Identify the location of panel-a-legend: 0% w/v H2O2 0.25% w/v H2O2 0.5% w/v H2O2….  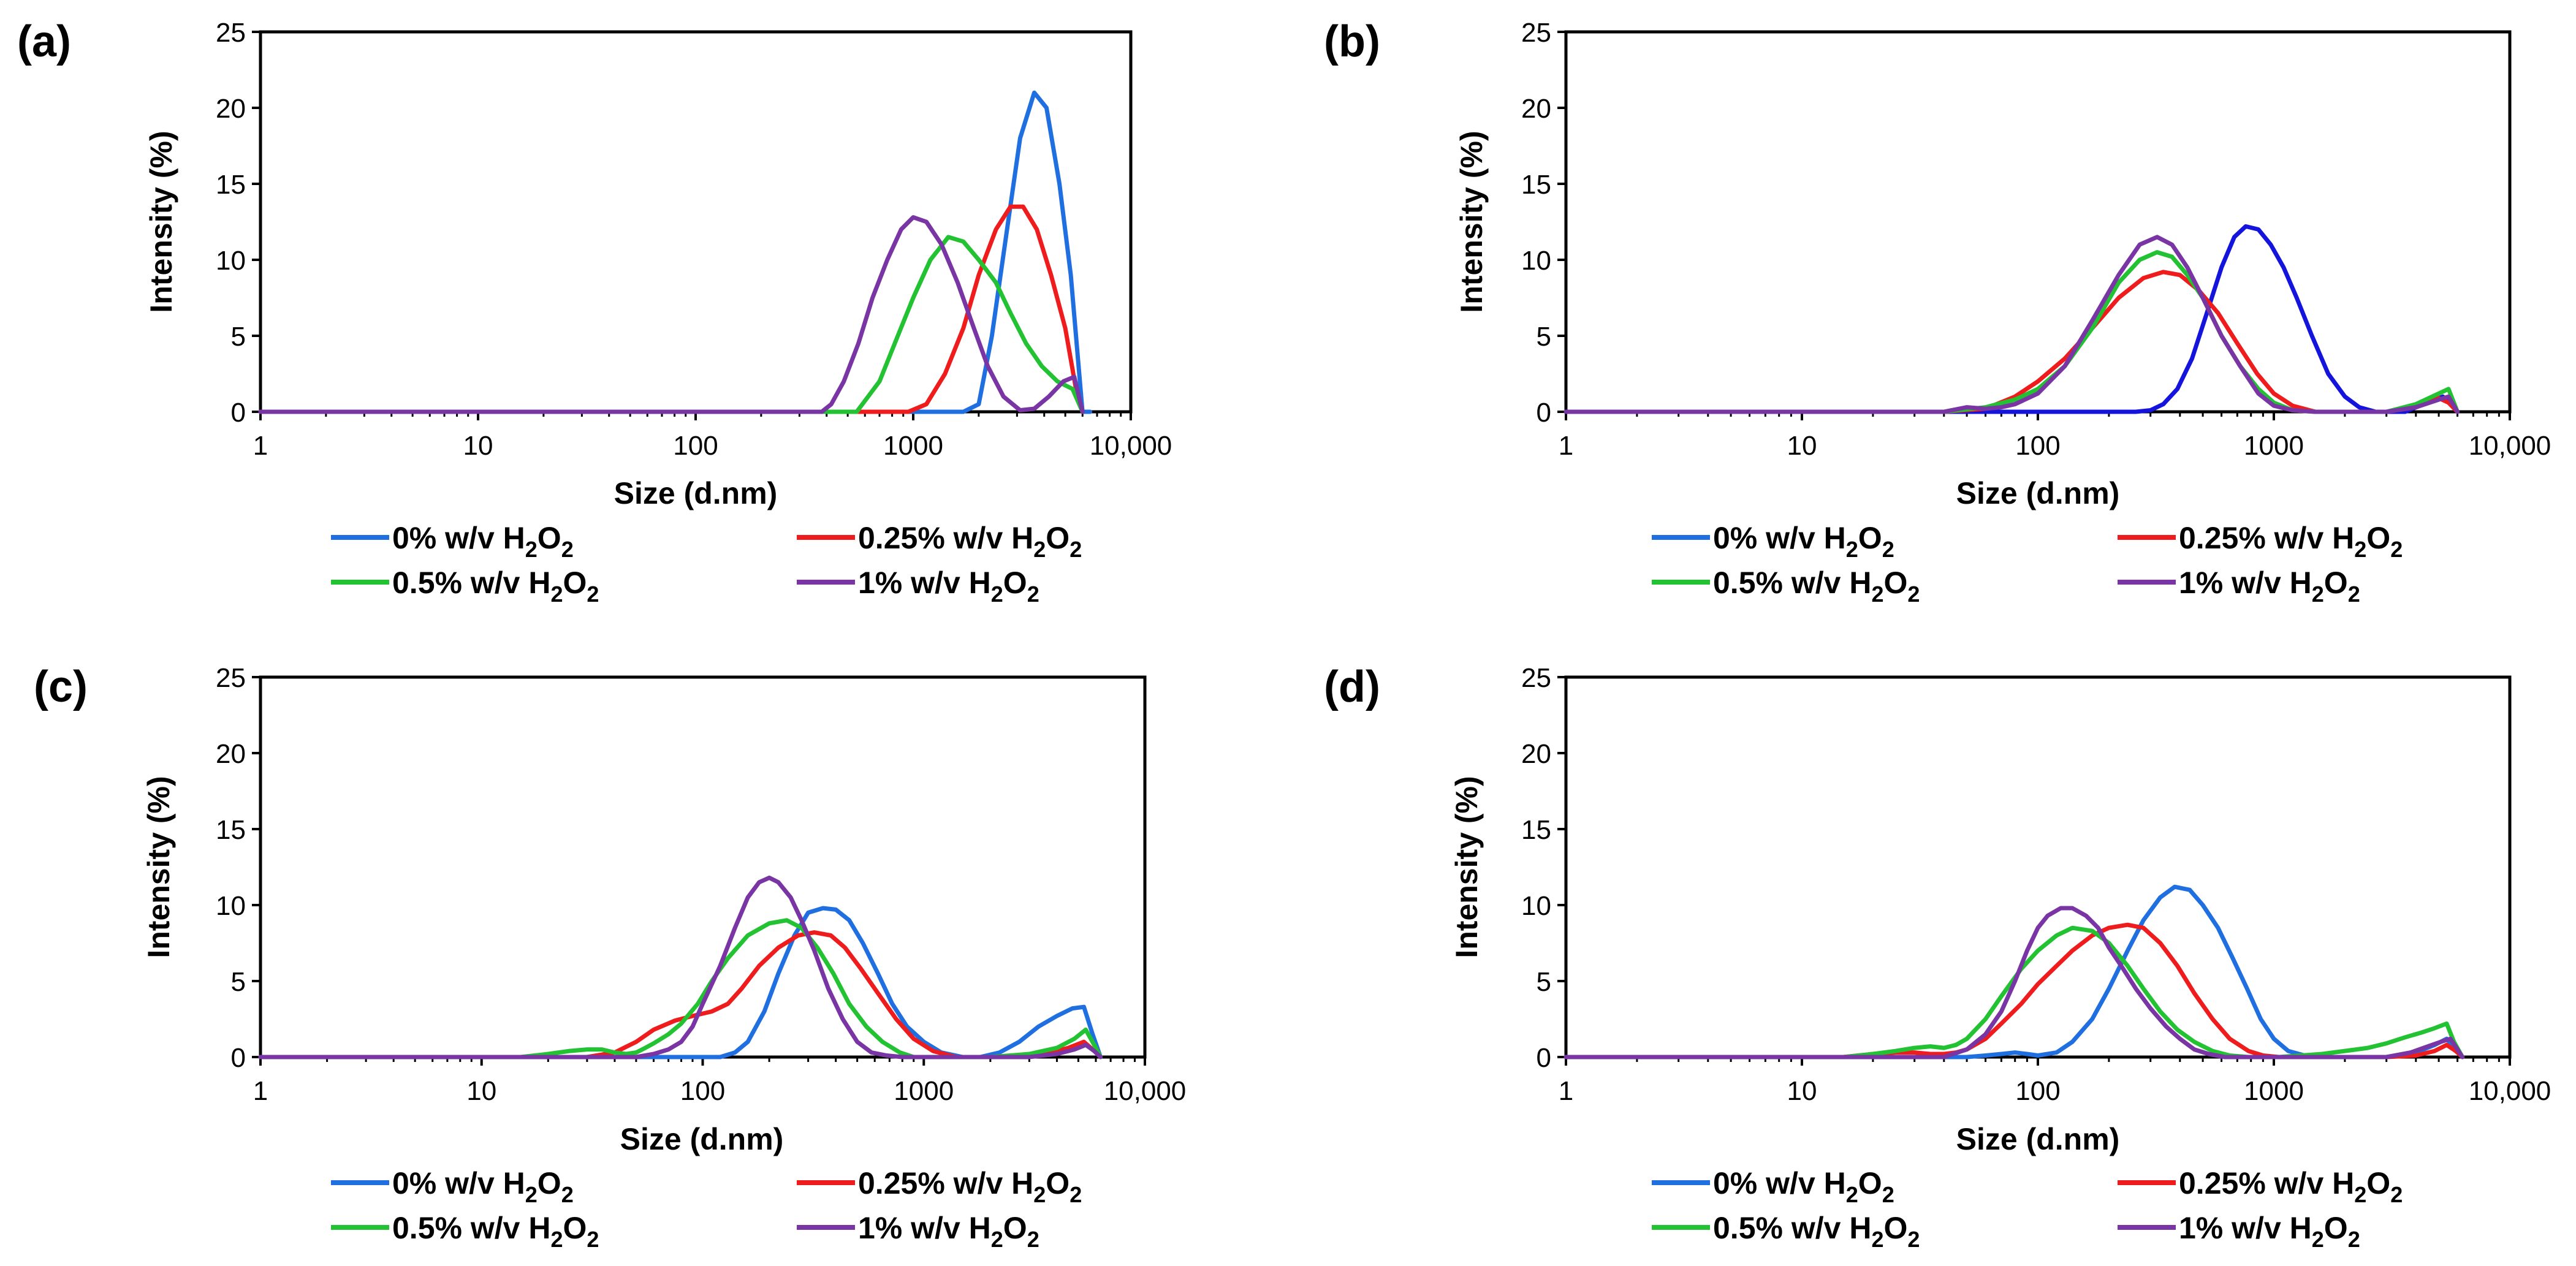
(706, 564).